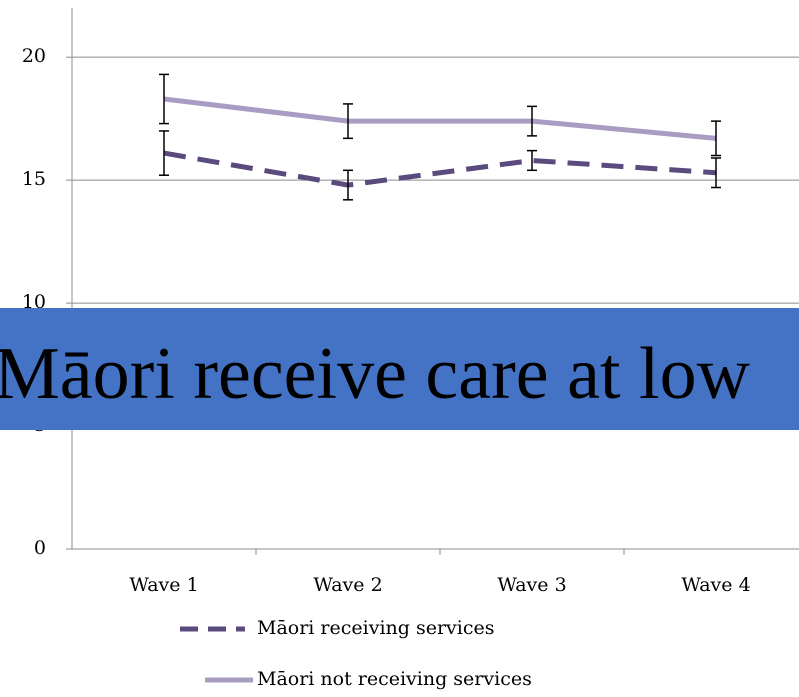 This screenshot has width=799, height=697. I want to click on banner-text: Māori receive care at low, so click(375, 374).